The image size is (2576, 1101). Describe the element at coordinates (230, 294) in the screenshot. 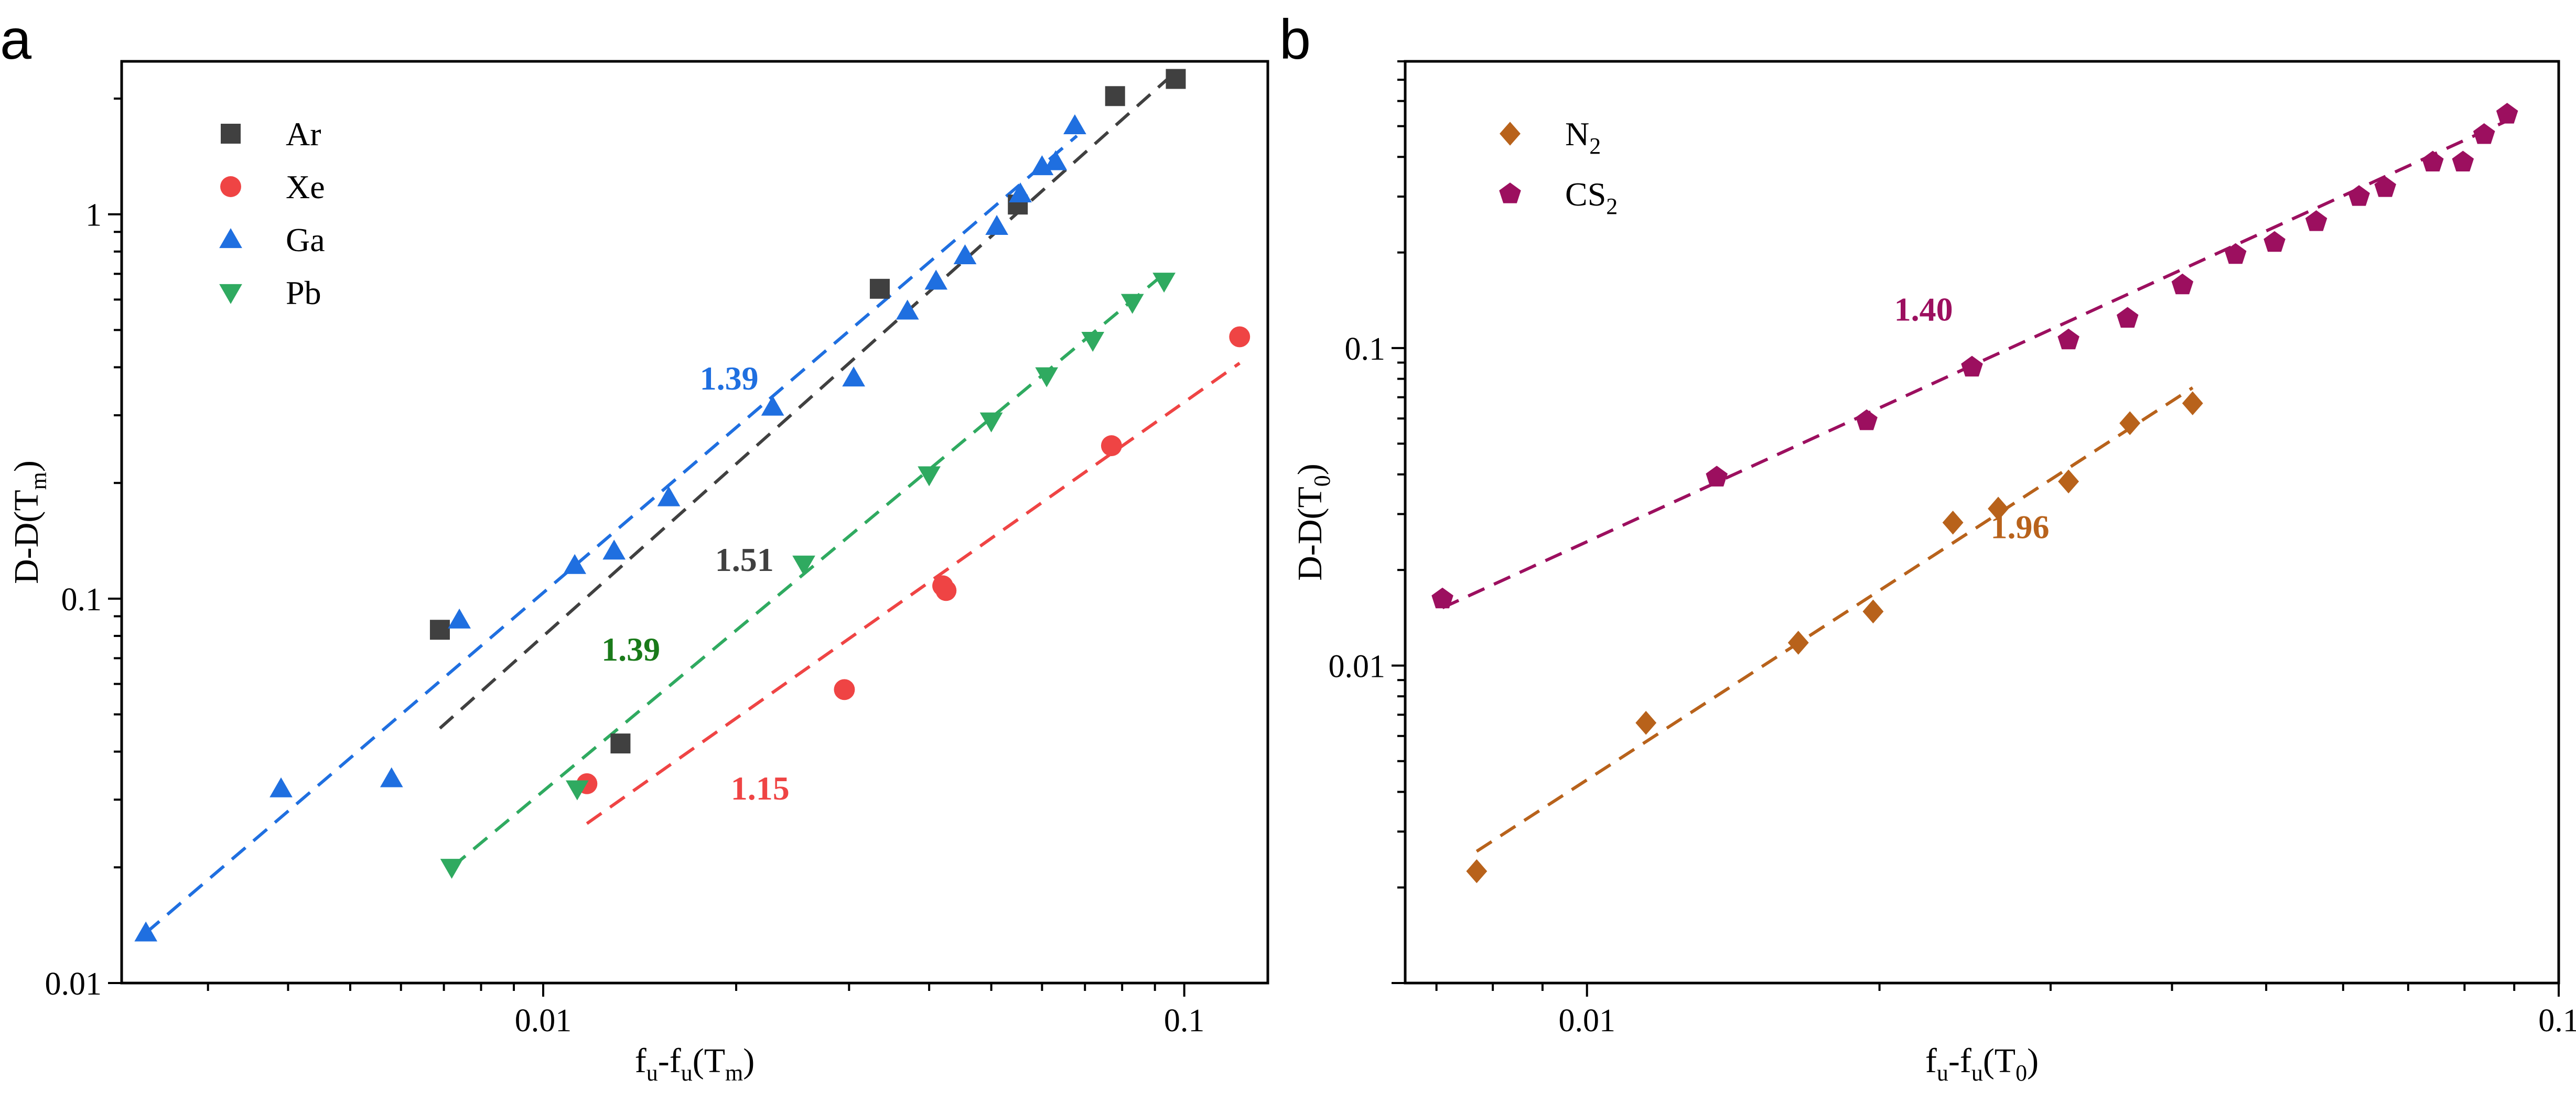

I see `legend-marker-pb` at that location.